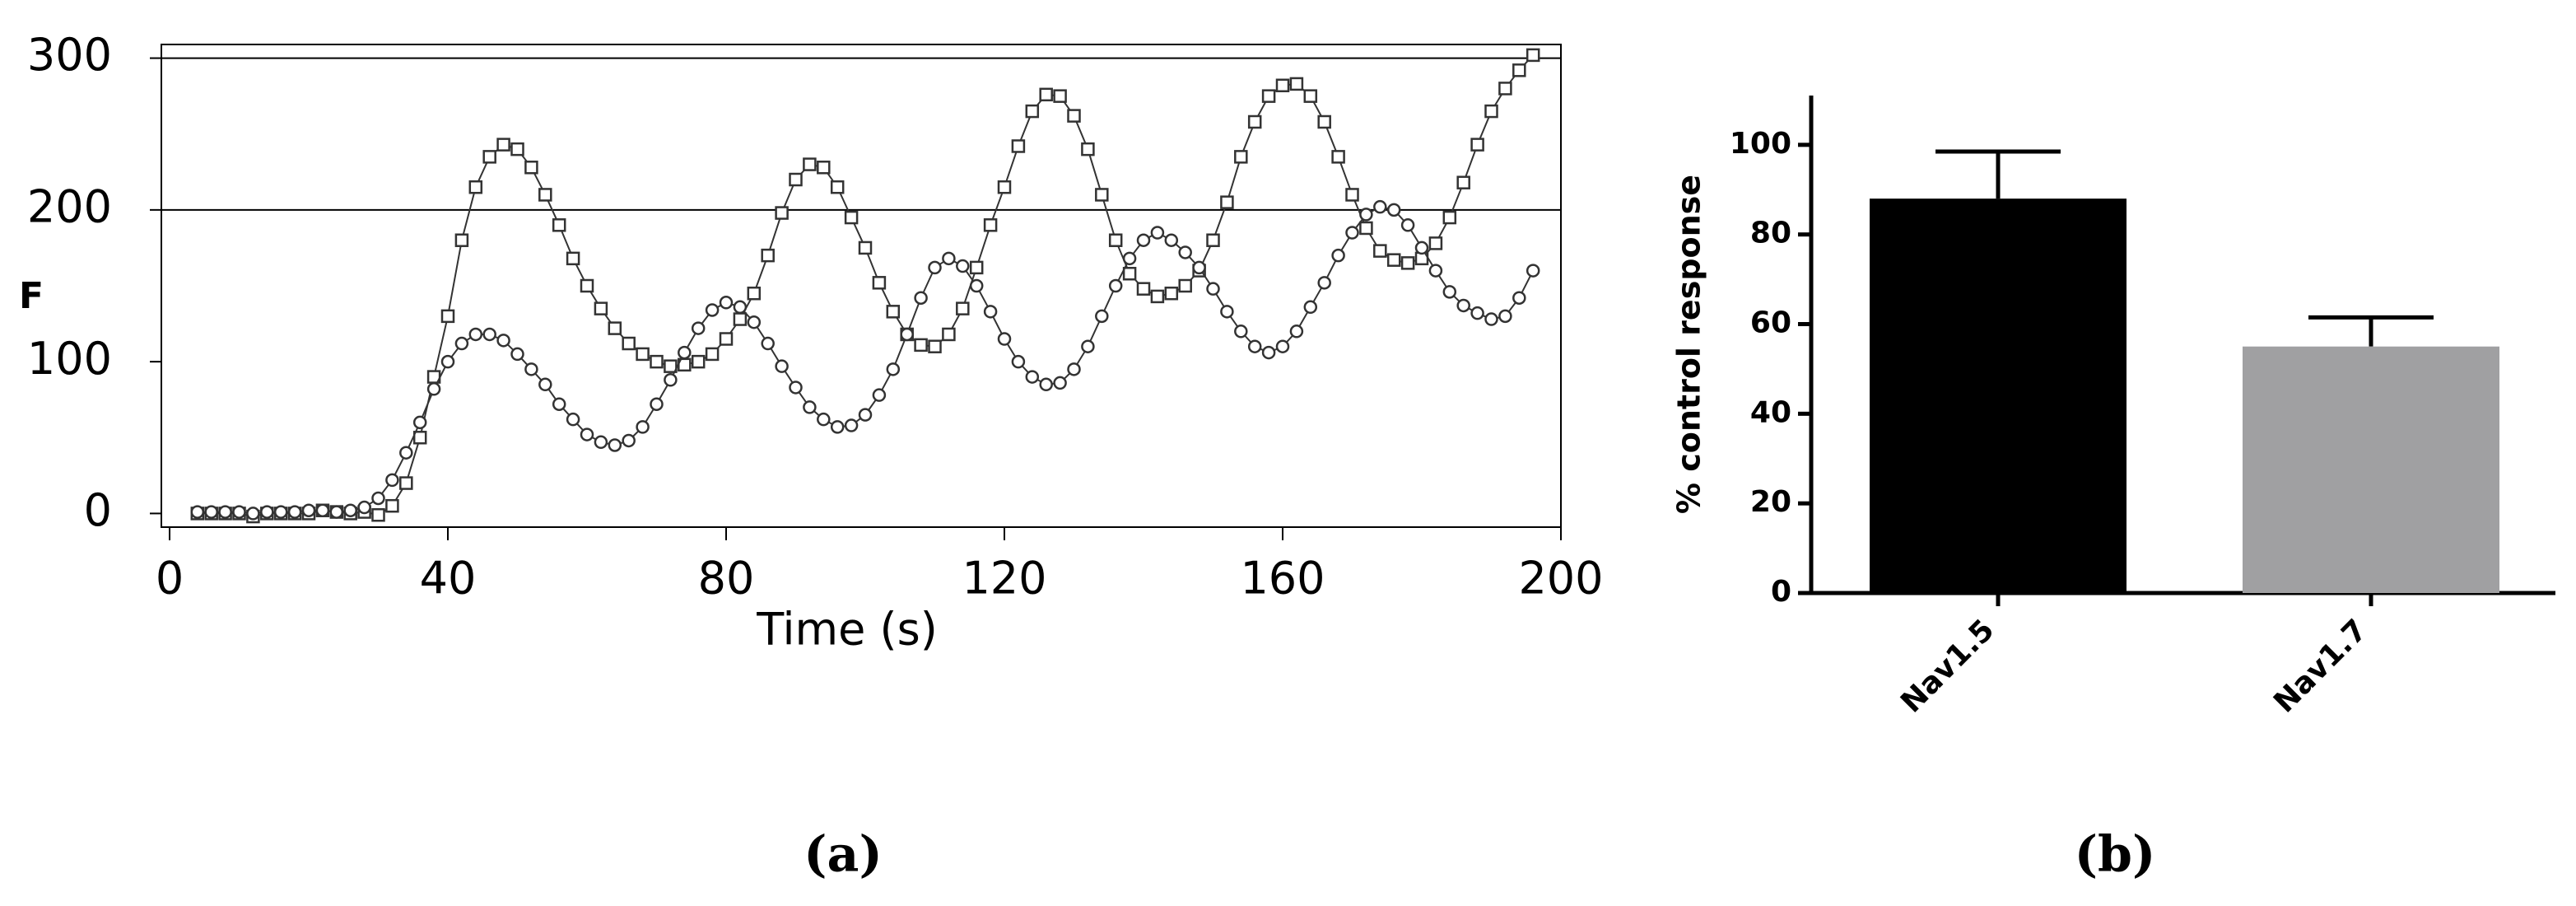  What do you see at coordinates (1004, 579) in the screenshot?
I see `x-tick-label: 120` at bounding box center [1004, 579].